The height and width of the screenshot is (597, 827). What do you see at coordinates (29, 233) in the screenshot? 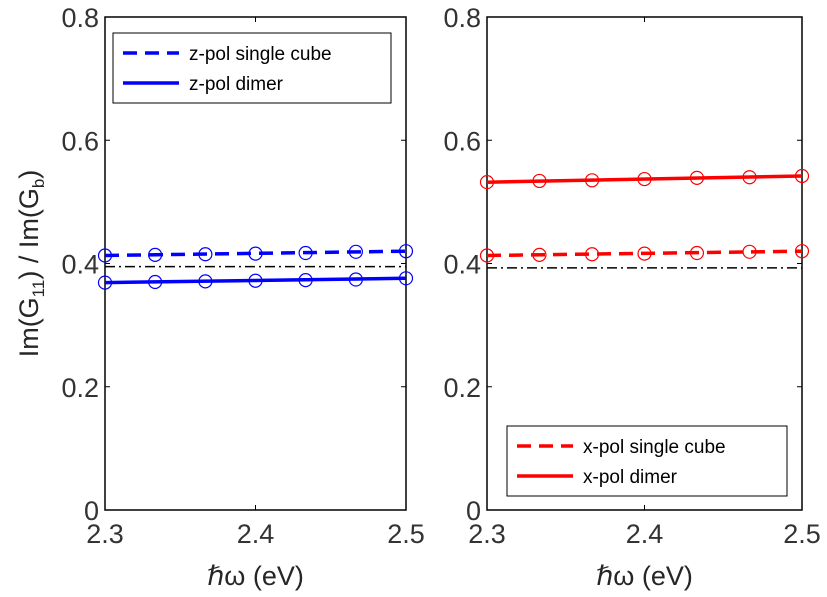
I see `y-axis-label-part: ) / Im(G` at bounding box center [29, 233].